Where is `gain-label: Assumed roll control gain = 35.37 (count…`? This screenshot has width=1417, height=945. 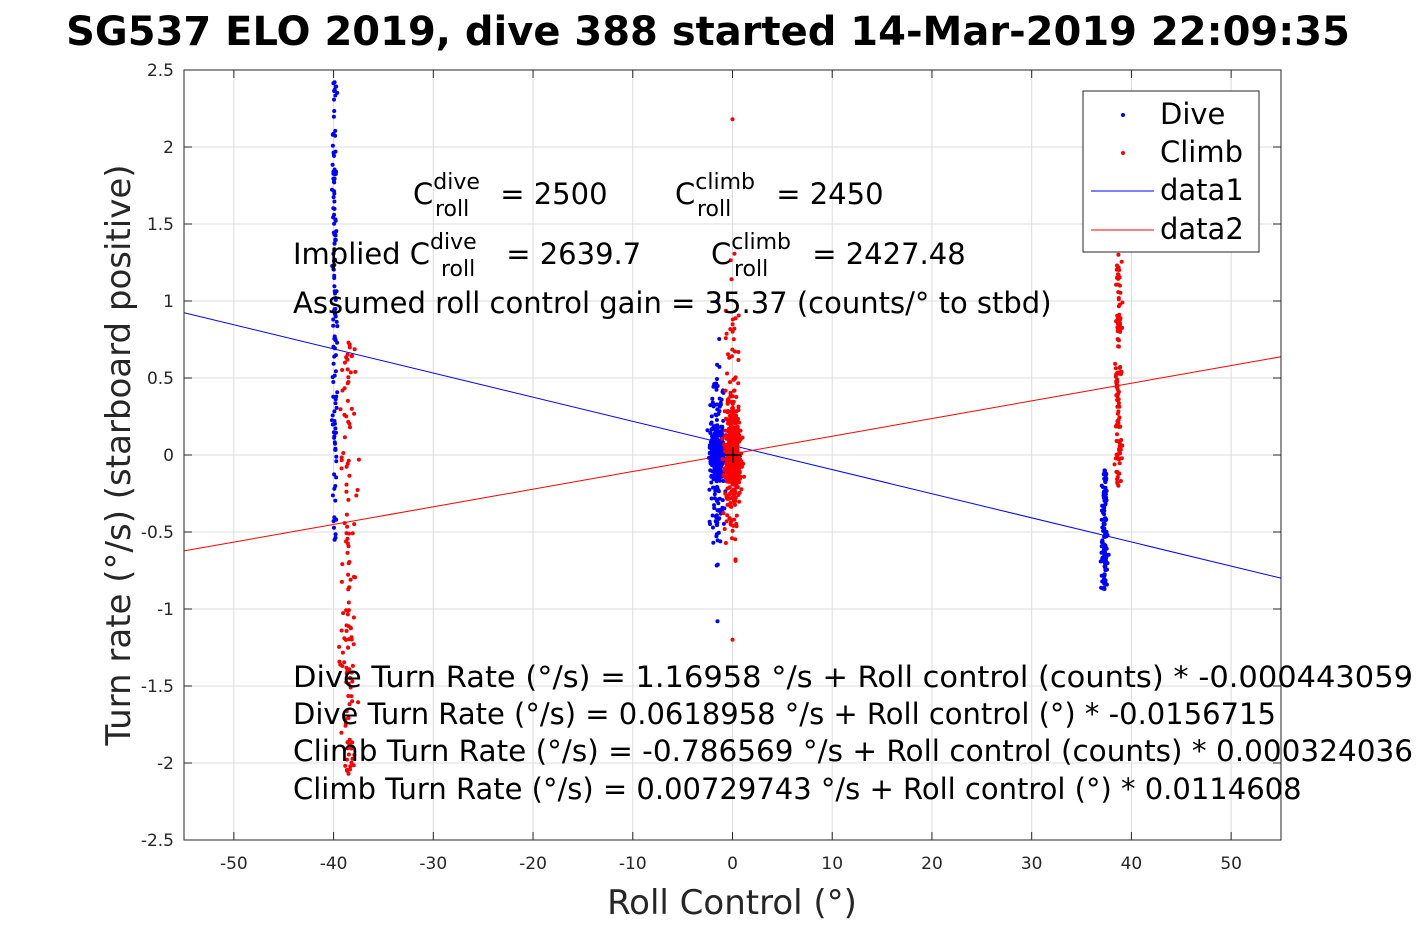 gain-label: Assumed roll control gain = 35.37 (count… is located at coordinates (672, 303).